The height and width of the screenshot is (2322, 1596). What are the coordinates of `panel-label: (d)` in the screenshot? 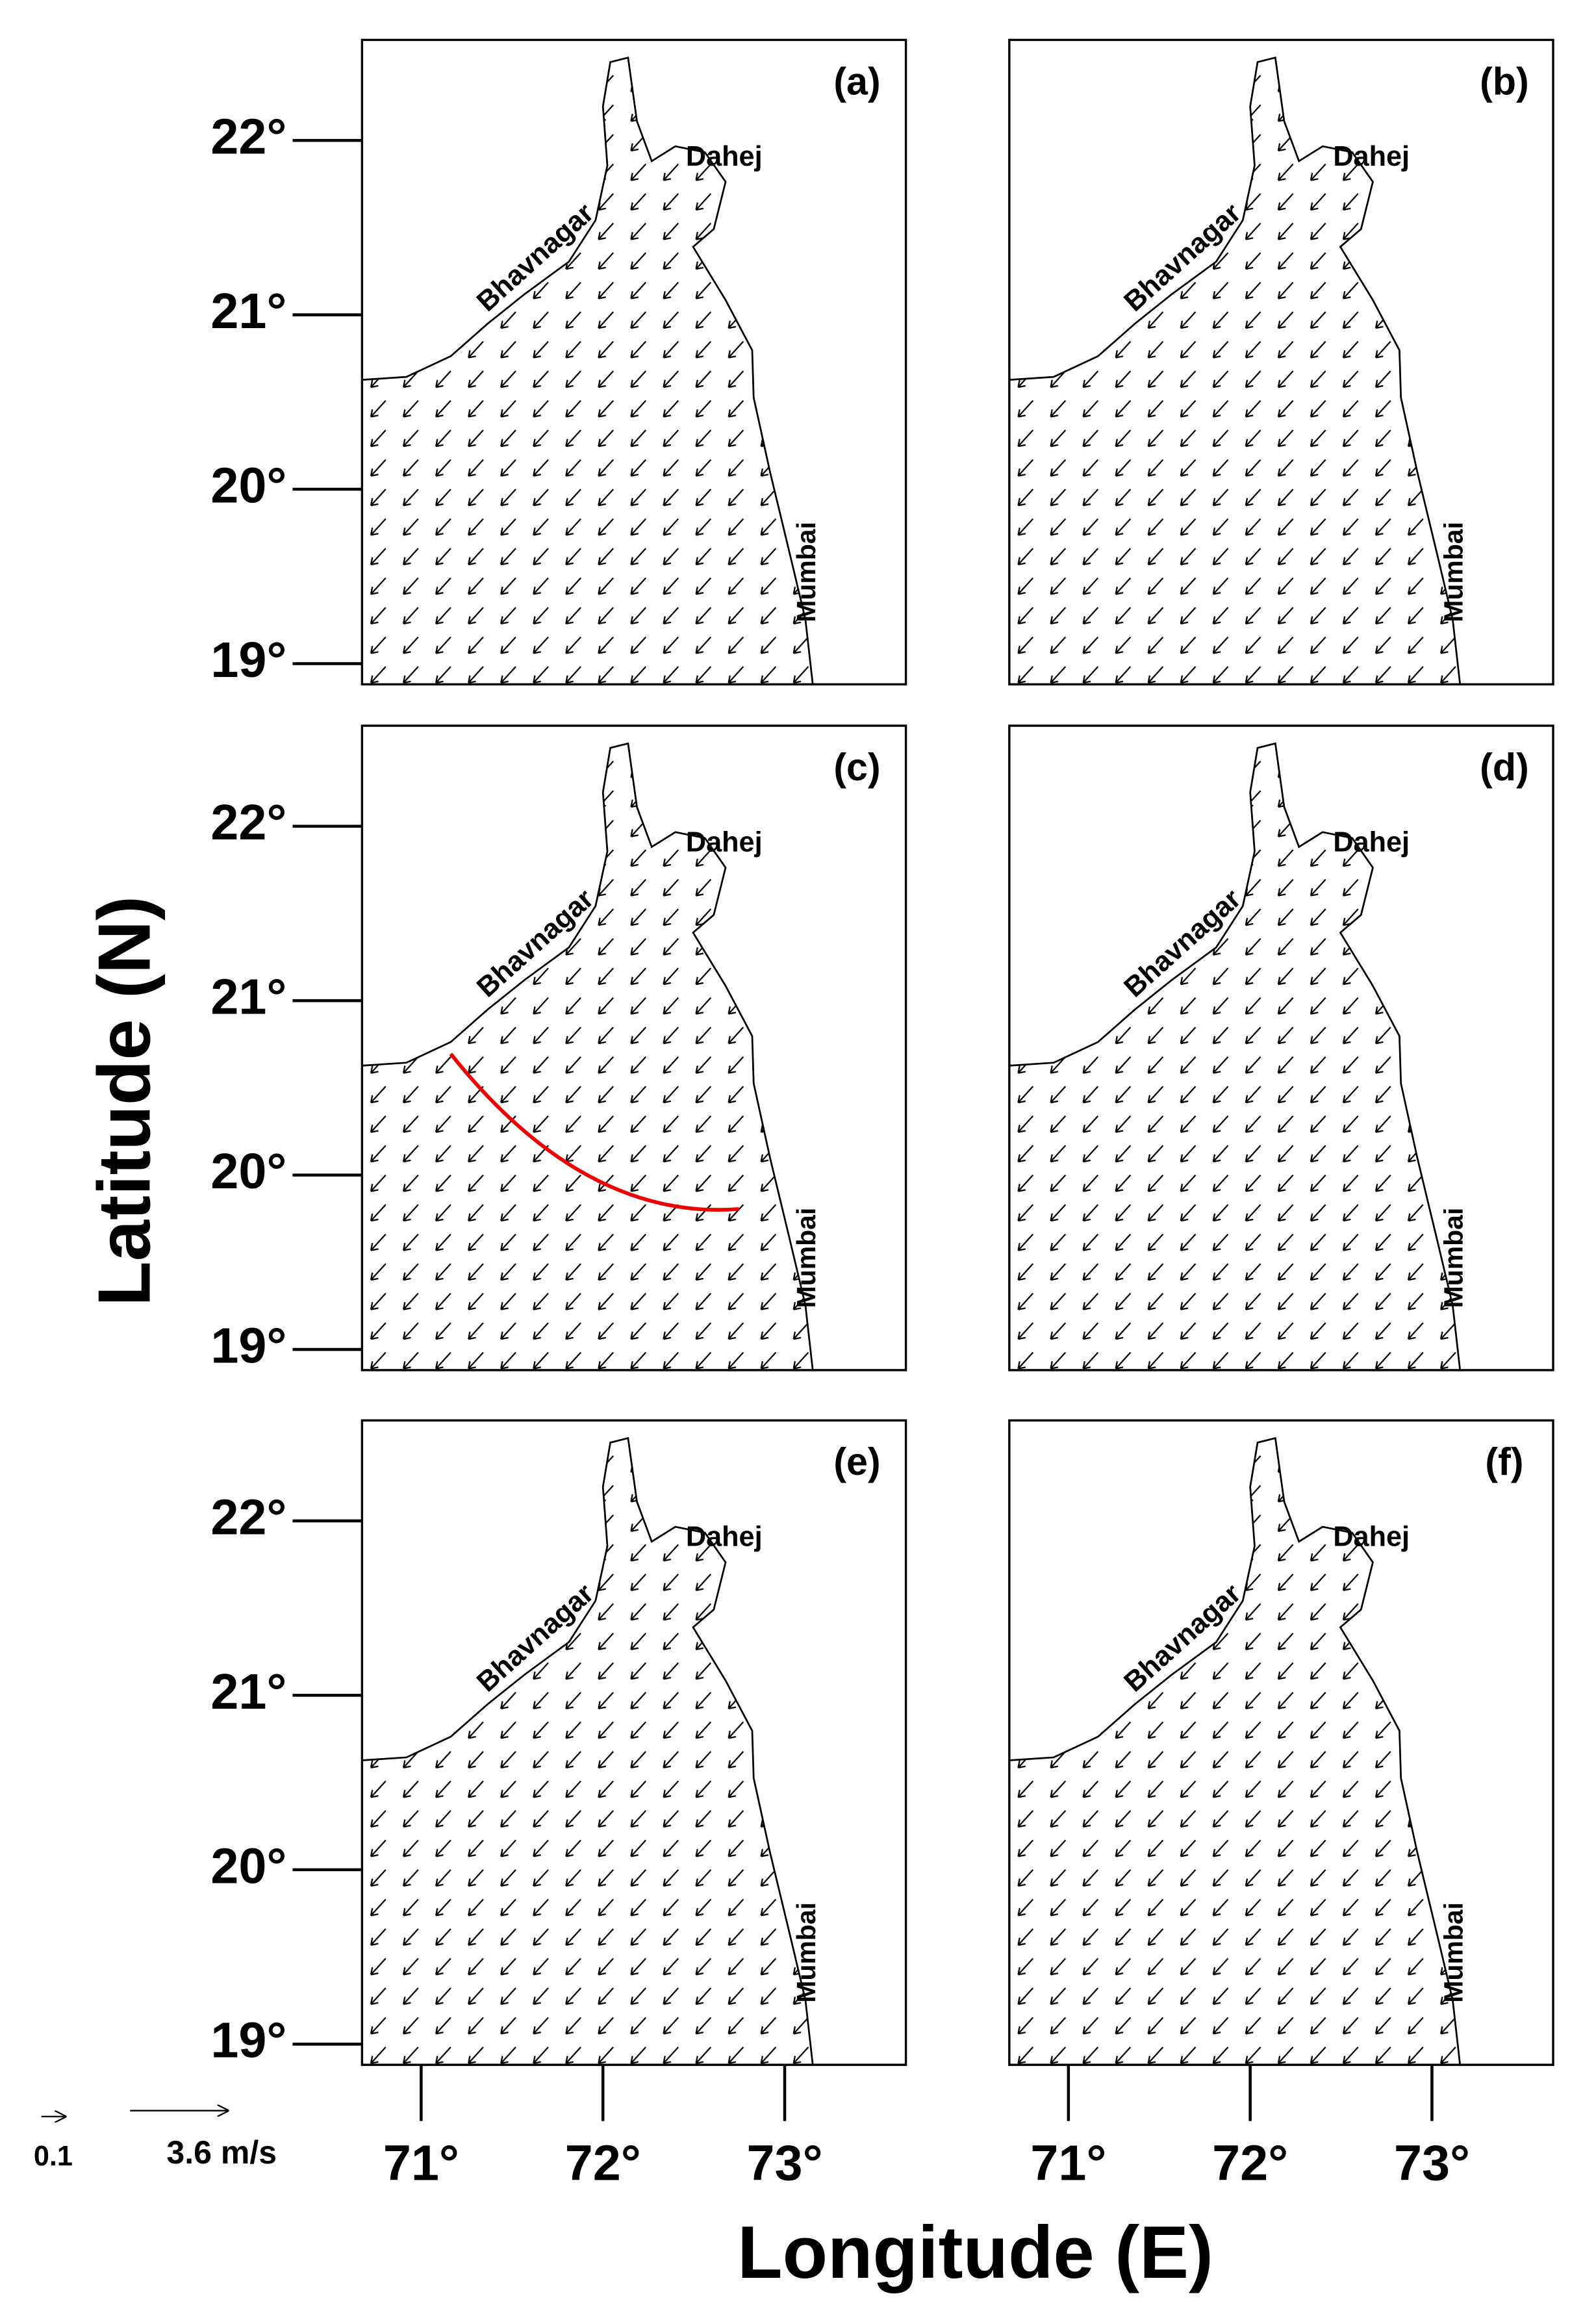 It's located at (1504, 767).